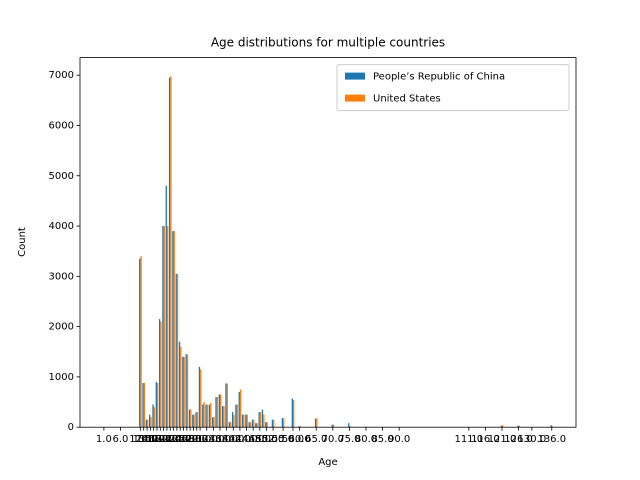  I want to click on x-tick-label: 27.0, so click(190, 439).